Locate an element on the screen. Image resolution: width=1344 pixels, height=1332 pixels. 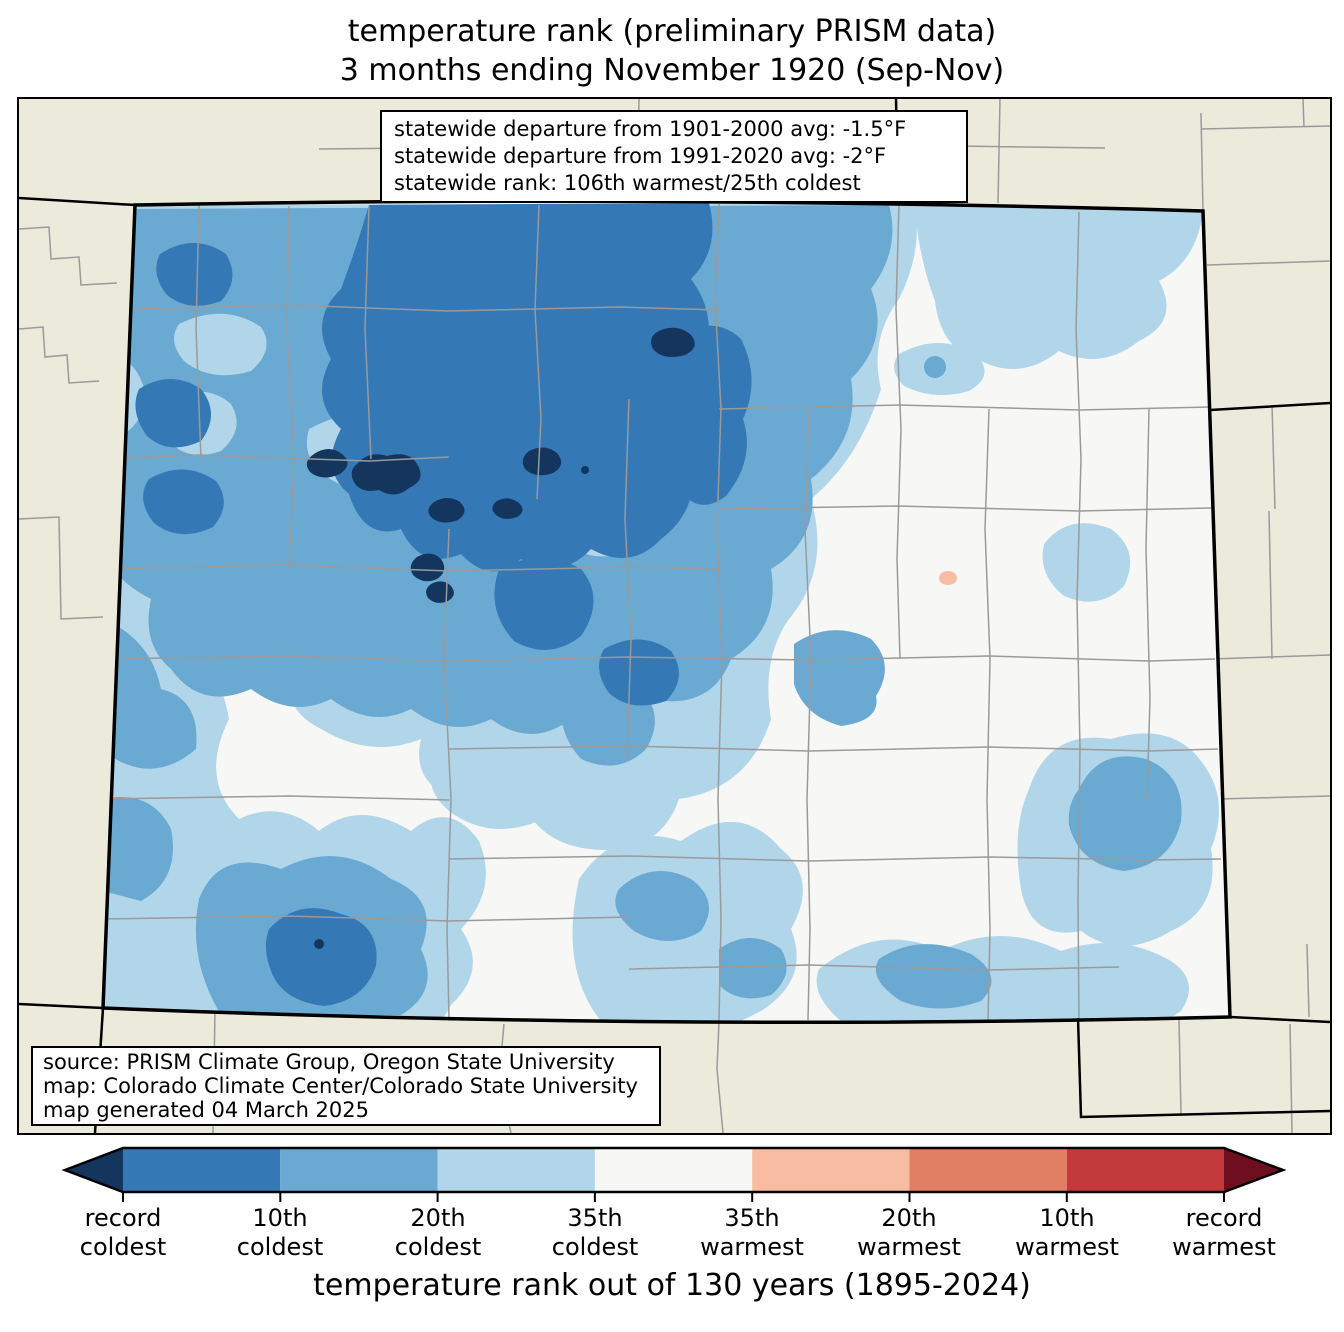
tick-label-10th-warmest: 10th warmest is located at coordinates (1067, 1232).